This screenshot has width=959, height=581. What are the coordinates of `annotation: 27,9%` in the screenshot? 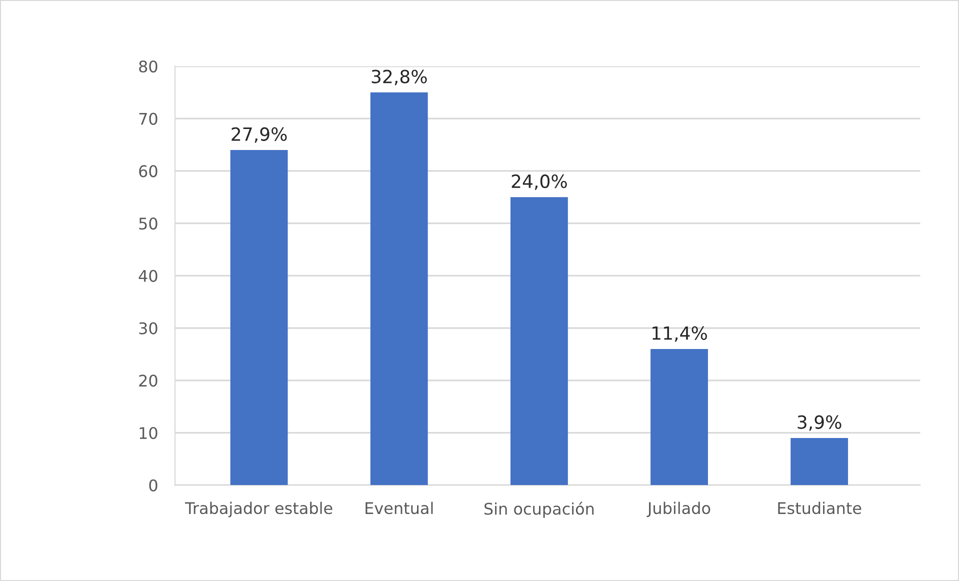 It's located at (259, 135).